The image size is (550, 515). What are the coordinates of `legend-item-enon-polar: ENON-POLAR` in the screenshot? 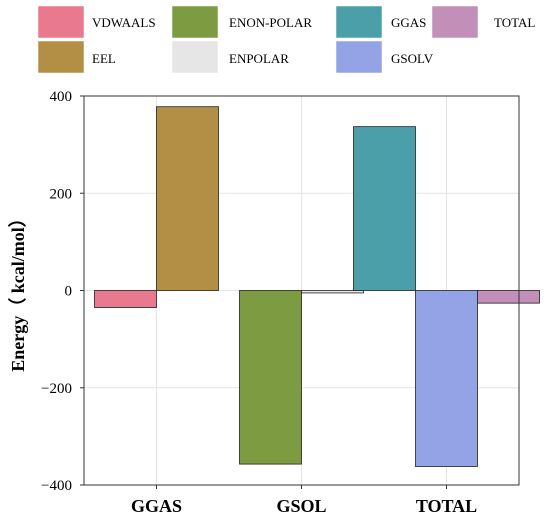 It's located at (241, 22).